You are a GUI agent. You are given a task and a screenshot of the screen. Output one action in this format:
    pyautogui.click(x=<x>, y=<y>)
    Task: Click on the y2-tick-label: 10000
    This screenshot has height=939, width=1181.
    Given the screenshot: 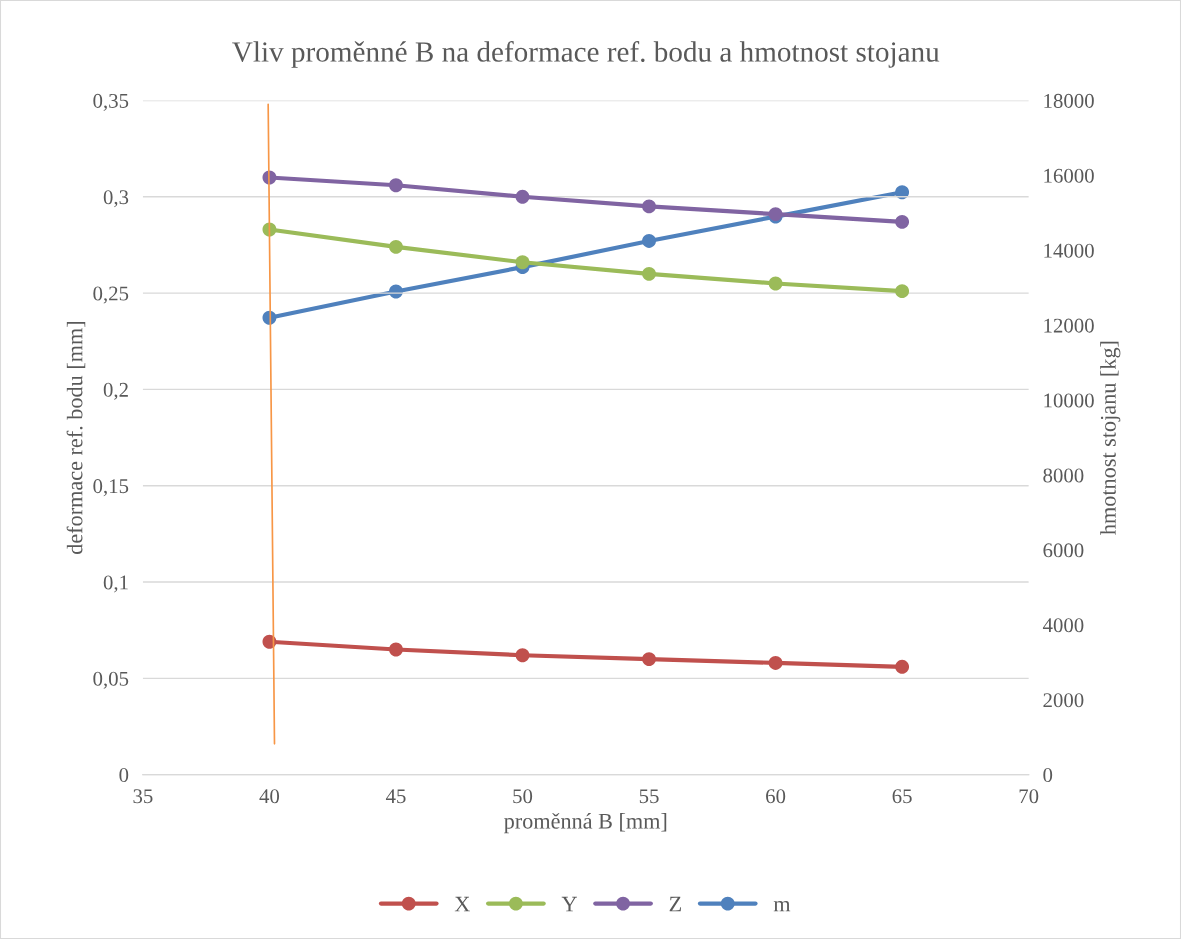 What is the action you would take?
    pyautogui.click(x=1069, y=400)
    